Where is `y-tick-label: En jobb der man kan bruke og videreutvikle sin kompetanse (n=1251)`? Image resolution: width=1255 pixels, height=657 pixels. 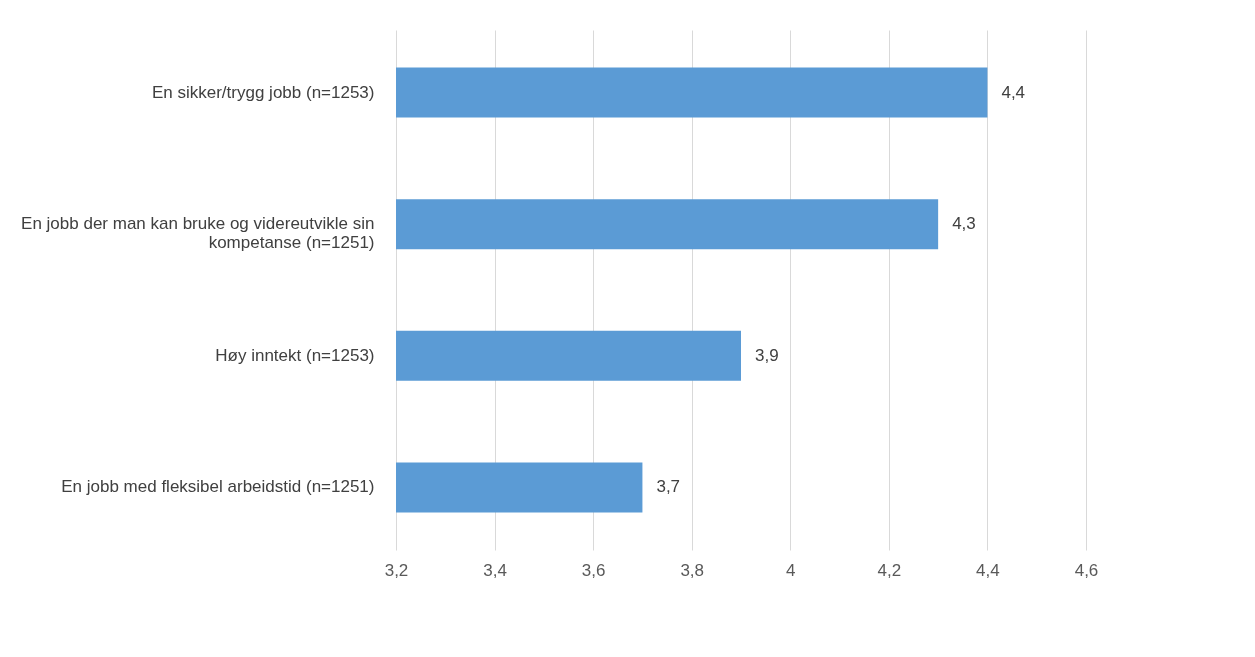
y-tick-label: En jobb der man kan bruke og videreutvikle sin kompetanse (n=1251) is located at coordinates (198, 233).